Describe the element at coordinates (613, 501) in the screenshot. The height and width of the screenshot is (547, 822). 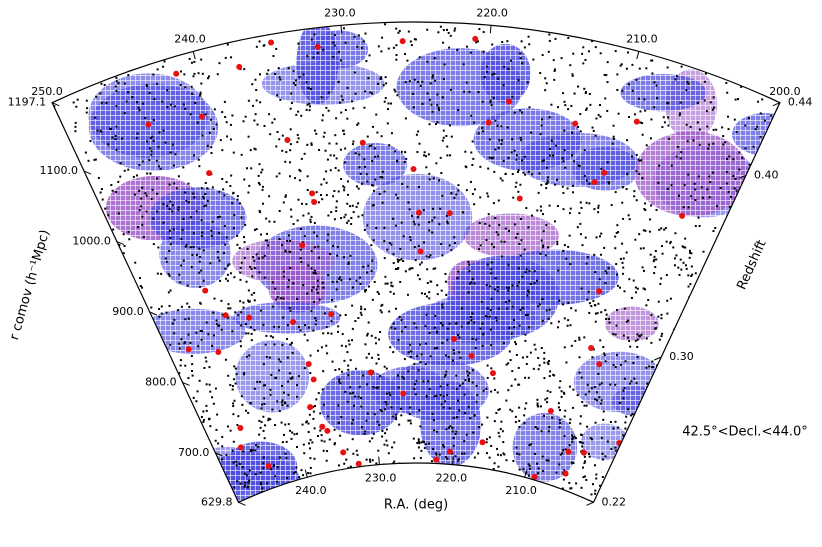
I see `y2-tick-label: 0.22` at that location.